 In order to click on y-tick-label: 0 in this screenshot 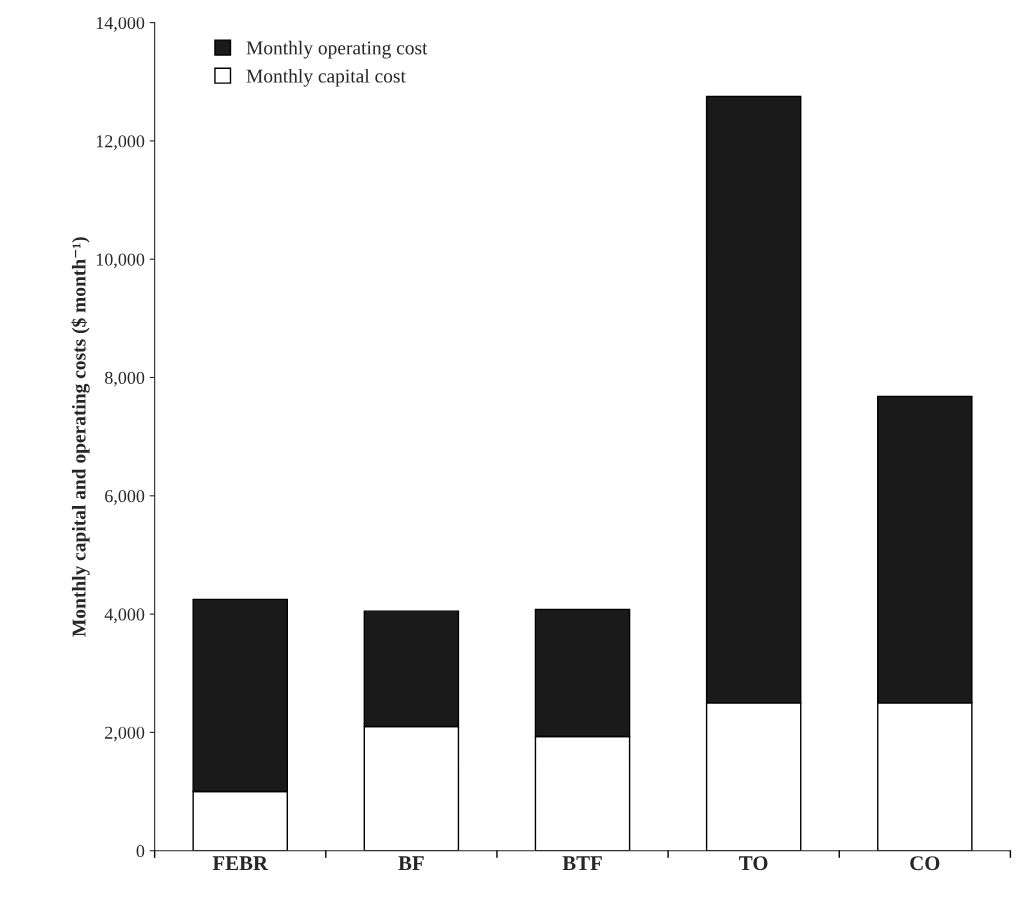, I will do `click(140, 851)`.